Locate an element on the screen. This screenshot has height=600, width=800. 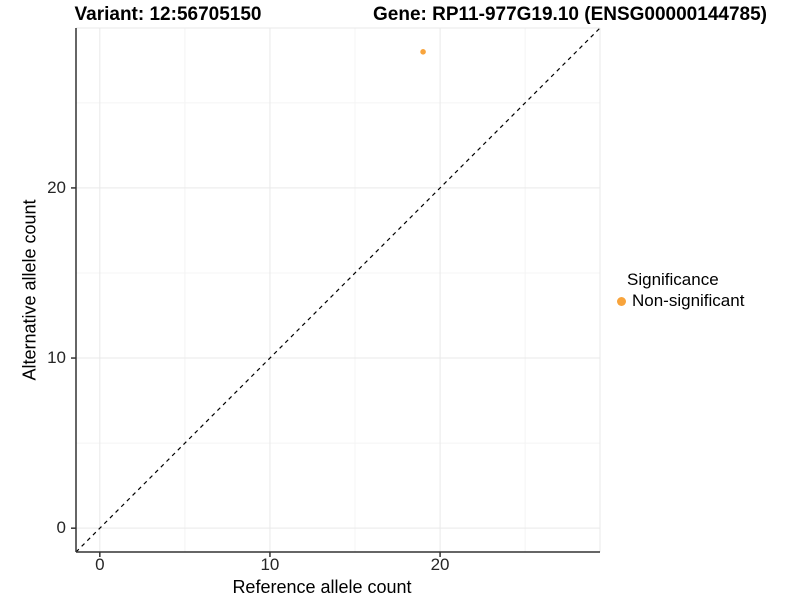
x-tick-label: 0 is located at coordinates (100, 564).